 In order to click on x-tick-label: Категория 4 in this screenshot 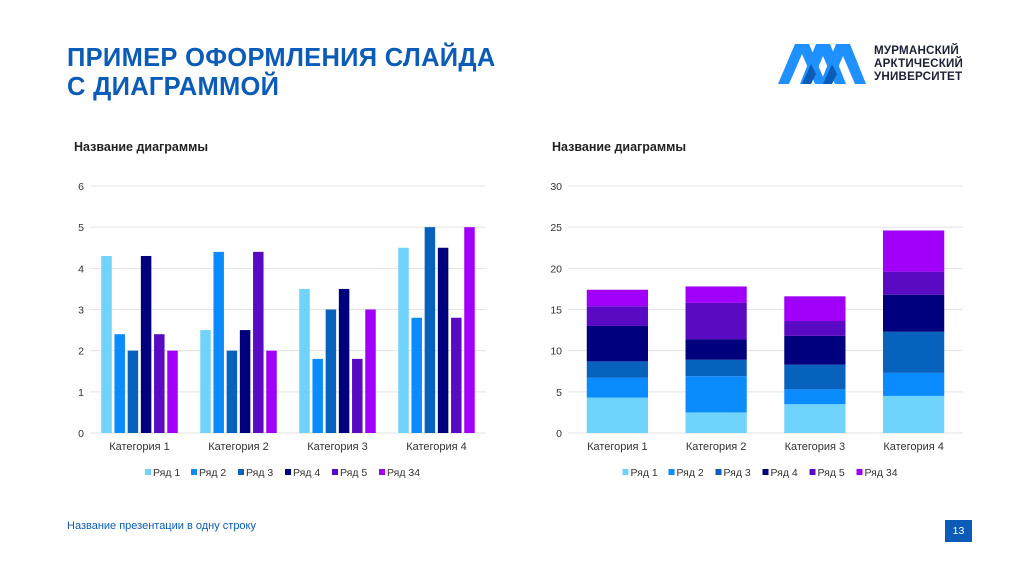, I will do `click(436, 447)`.